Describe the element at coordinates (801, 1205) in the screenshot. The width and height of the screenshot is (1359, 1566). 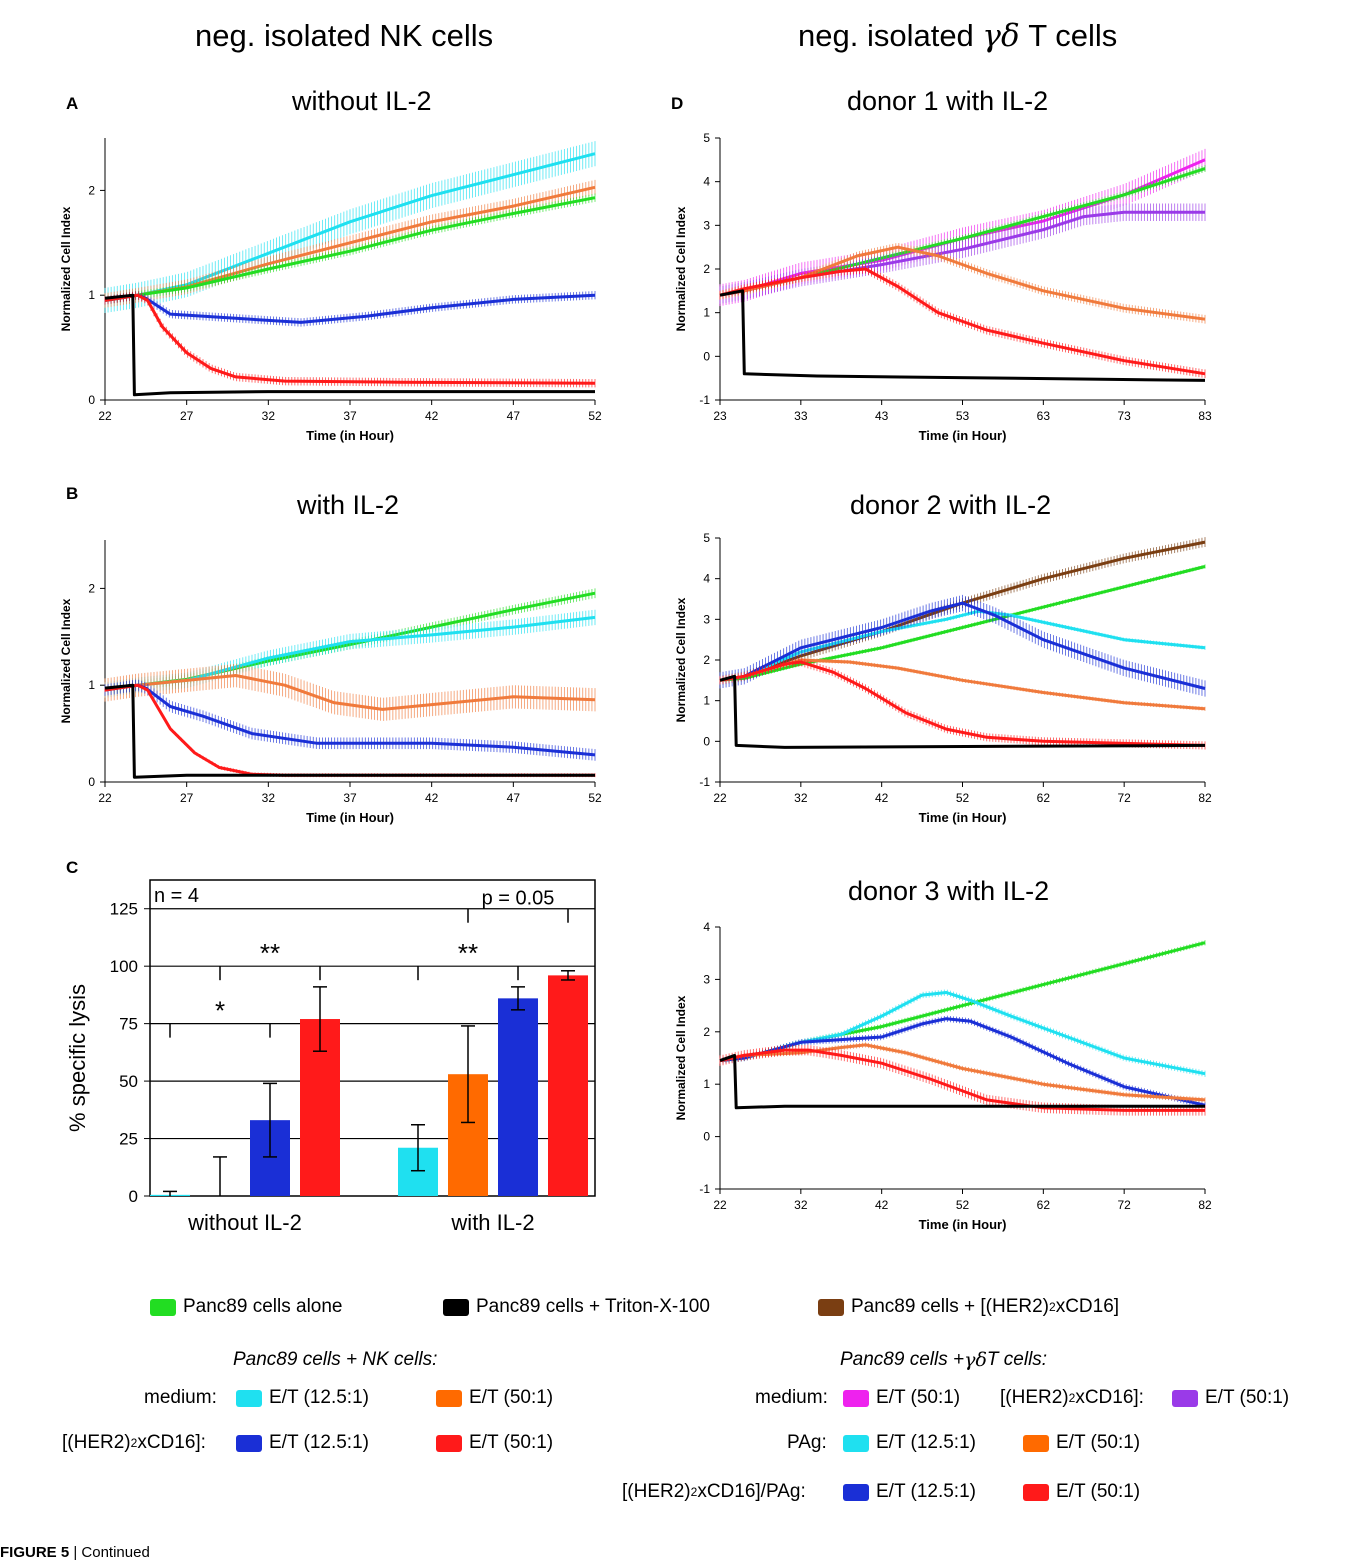
I see `x-tick-label: 32` at that location.